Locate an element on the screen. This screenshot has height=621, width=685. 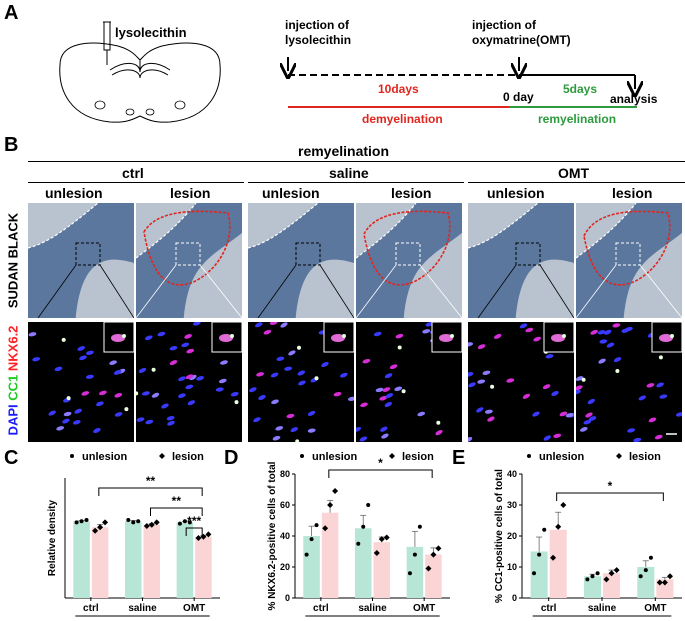
days5-label: 5days is located at coordinates (580, 89).